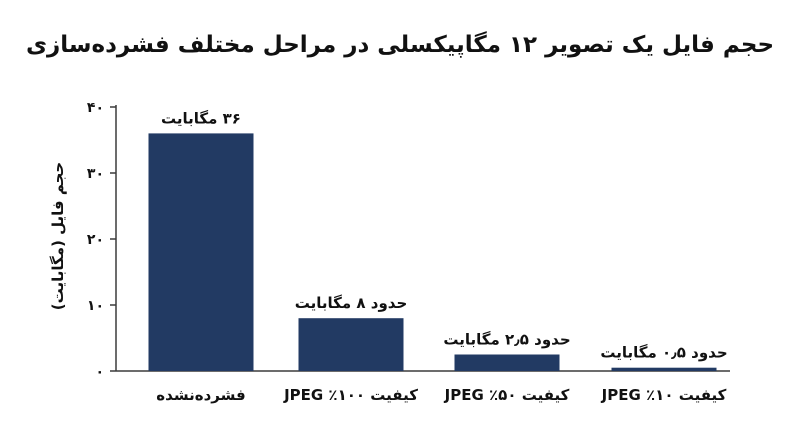 This screenshot has width=800, height=447. I want to click on y-tick-label: ۴۰, so click(95, 108).